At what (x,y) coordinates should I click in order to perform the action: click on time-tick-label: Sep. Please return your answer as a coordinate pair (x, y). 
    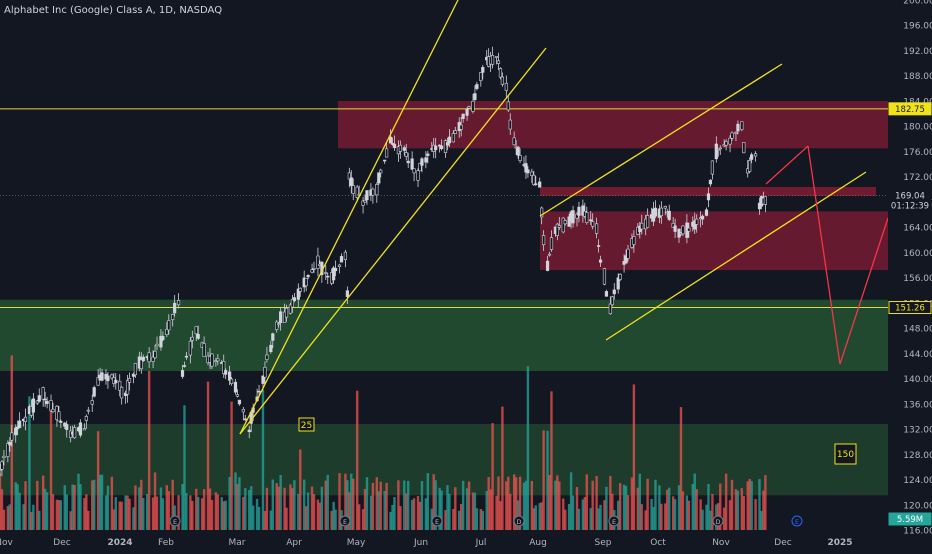
    Looking at the image, I should click on (603, 543).